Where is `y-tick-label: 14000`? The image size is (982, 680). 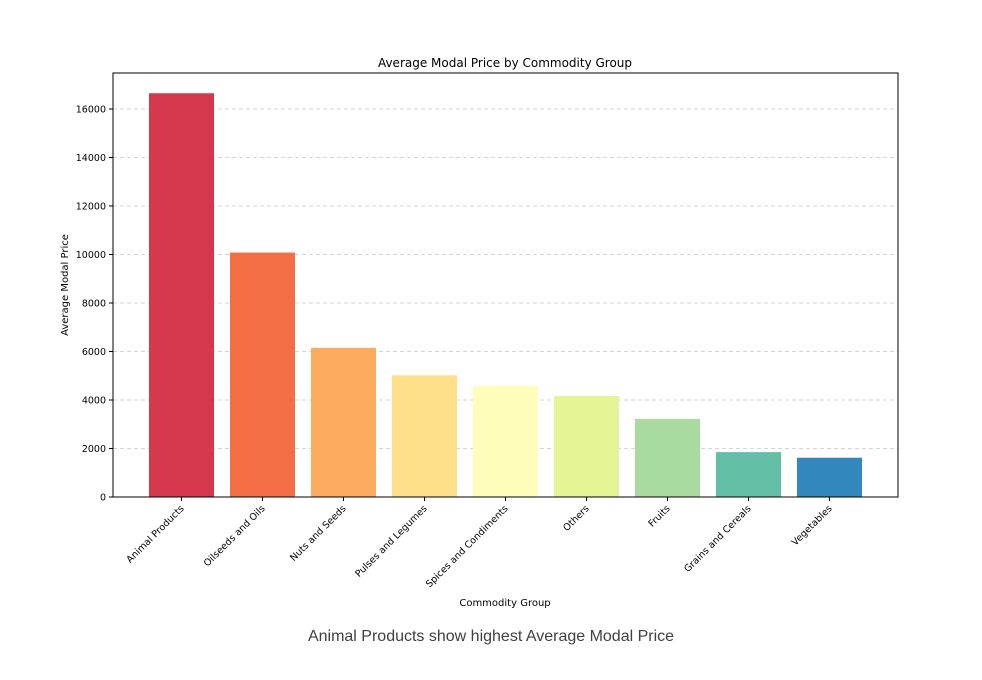 y-tick-label: 14000 is located at coordinates (91, 158).